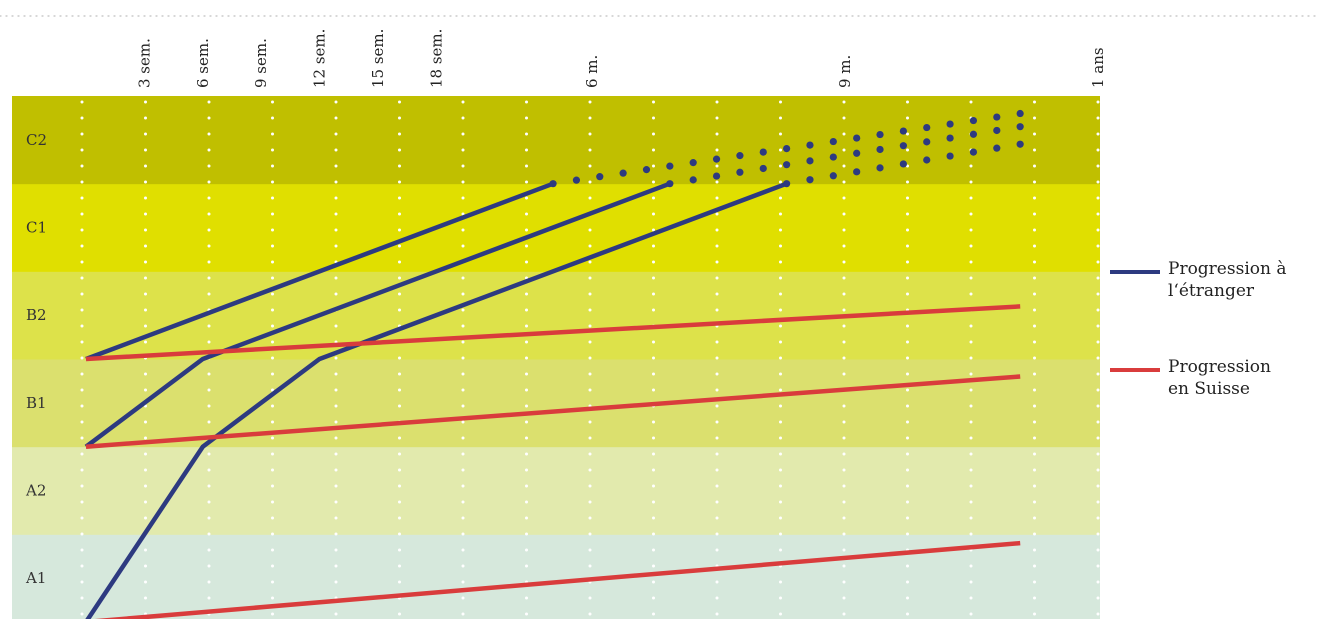 The height and width of the screenshot is (619, 1317). Describe the element at coordinates (320, 58) in the screenshot. I see `x-tick-label: 12 sem.` at that location.